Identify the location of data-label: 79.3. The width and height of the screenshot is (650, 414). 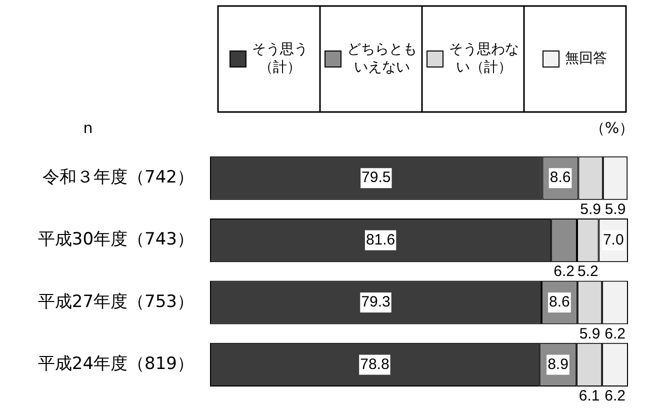
(375, 302).